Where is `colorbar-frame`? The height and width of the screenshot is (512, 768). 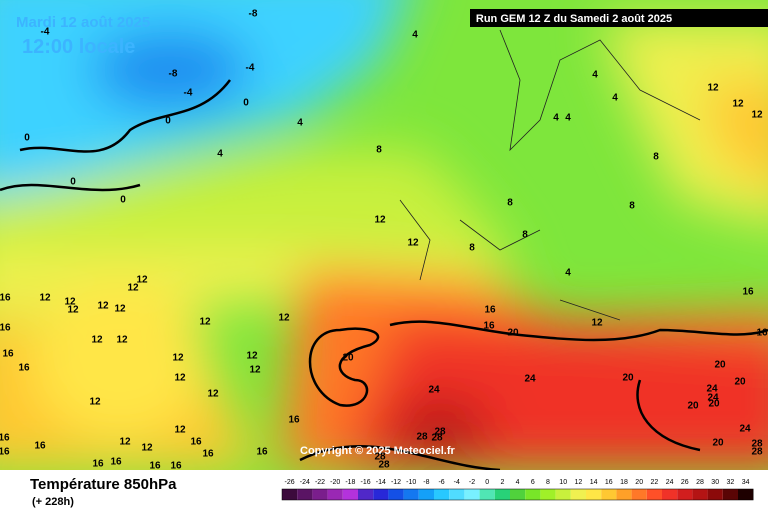
colorbar-frame is located at coordinates (517, 494).